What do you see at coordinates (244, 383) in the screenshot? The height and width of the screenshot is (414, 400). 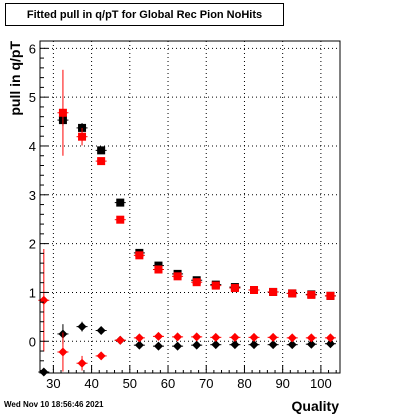 I see `x-tick-label: 80` at bounding box center [244, 383].